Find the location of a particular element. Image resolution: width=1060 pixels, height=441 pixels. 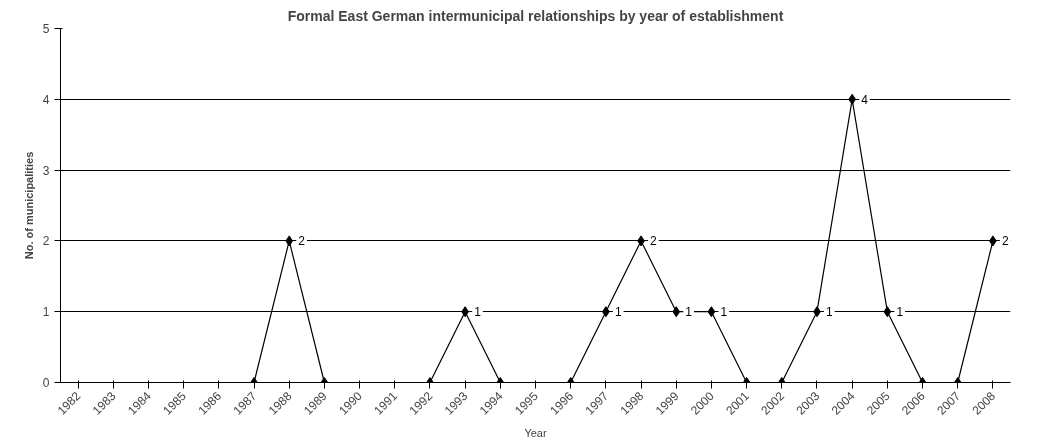

y-tick-label: 0 is located at coordinates (46, 383).